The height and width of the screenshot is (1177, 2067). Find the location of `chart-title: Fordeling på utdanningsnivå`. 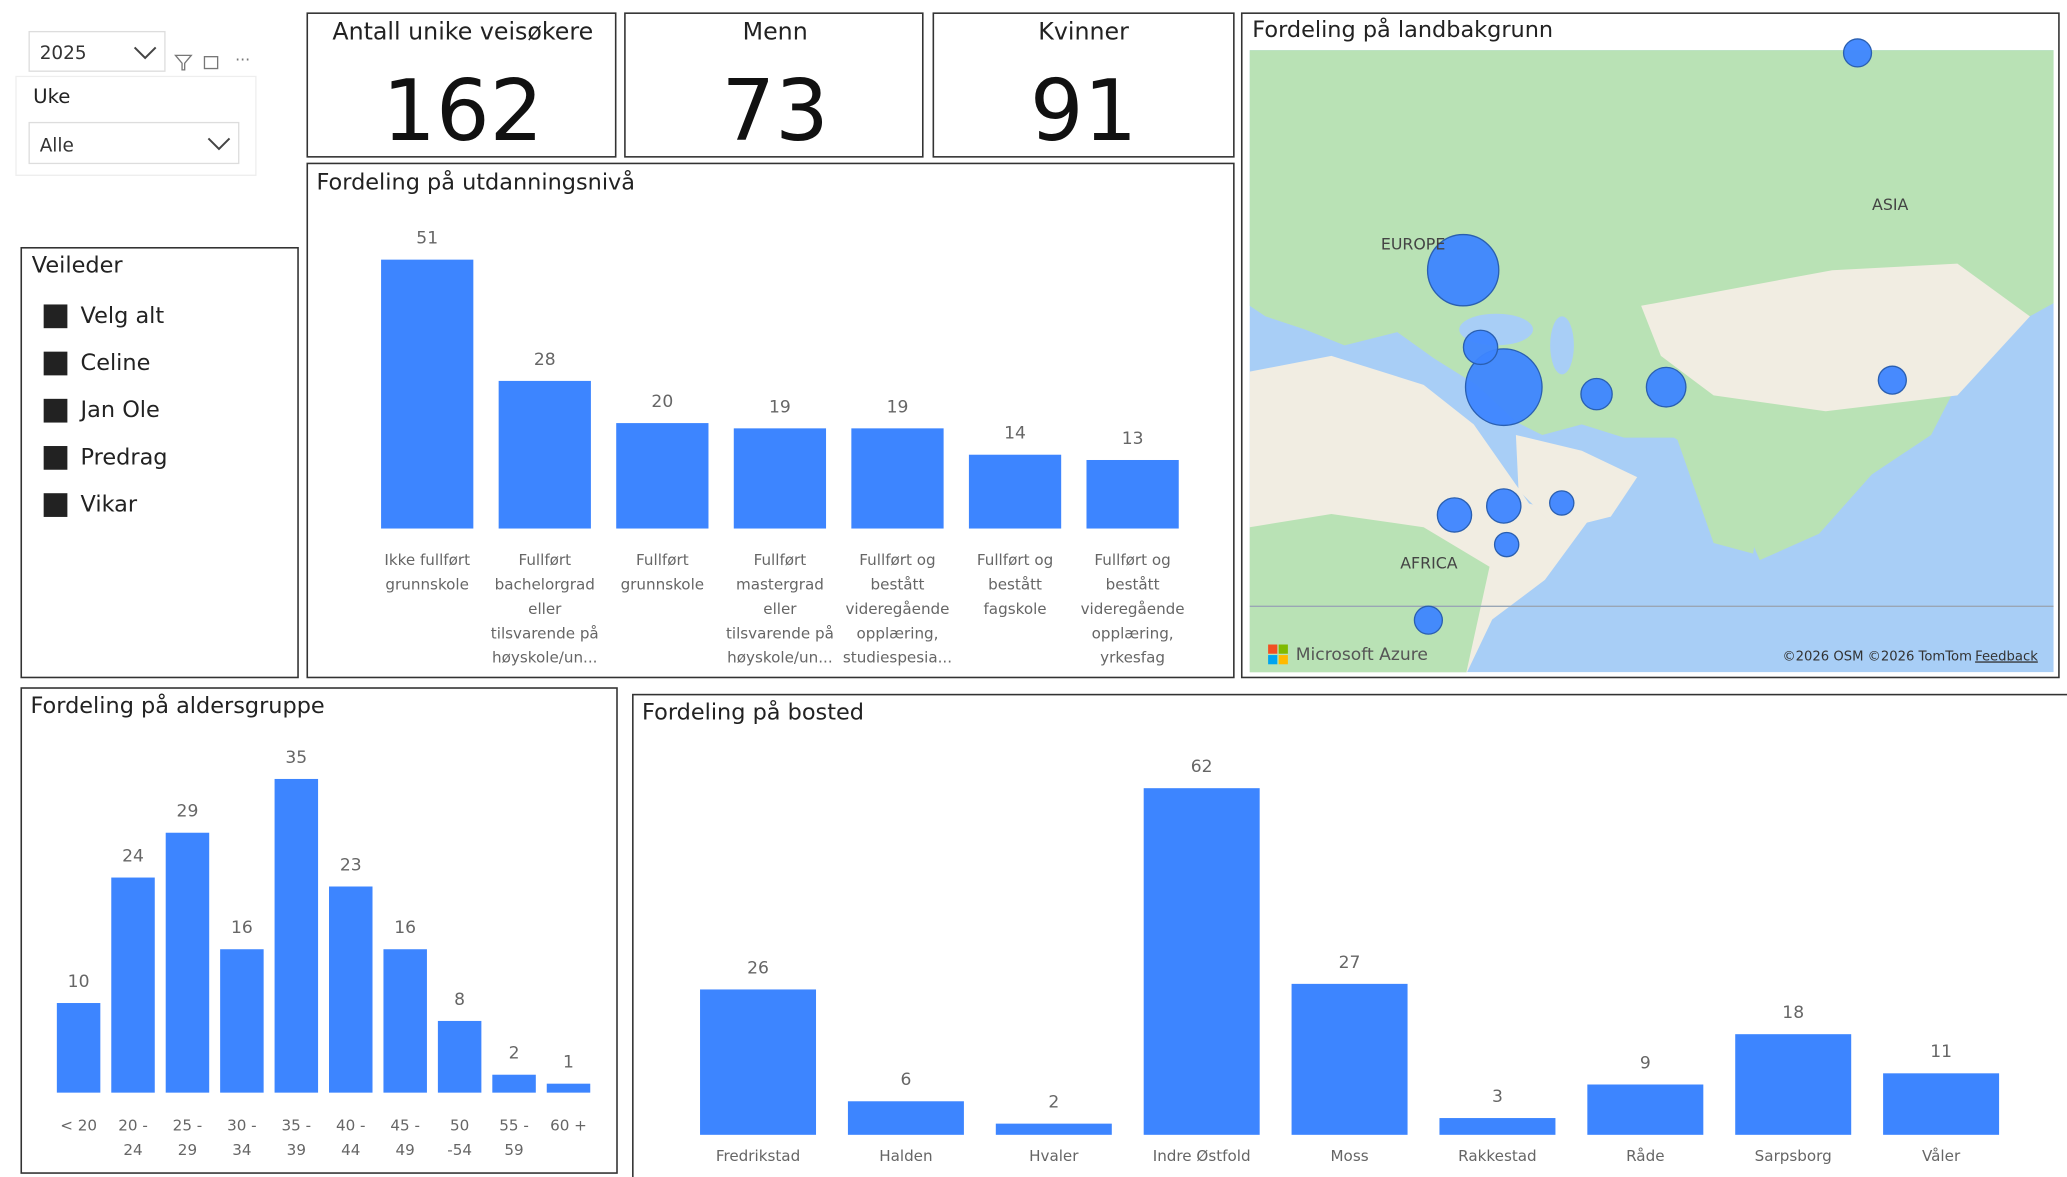

chart-title: Fordeling på utdanningsnivå is located at coordinates (475, 182).